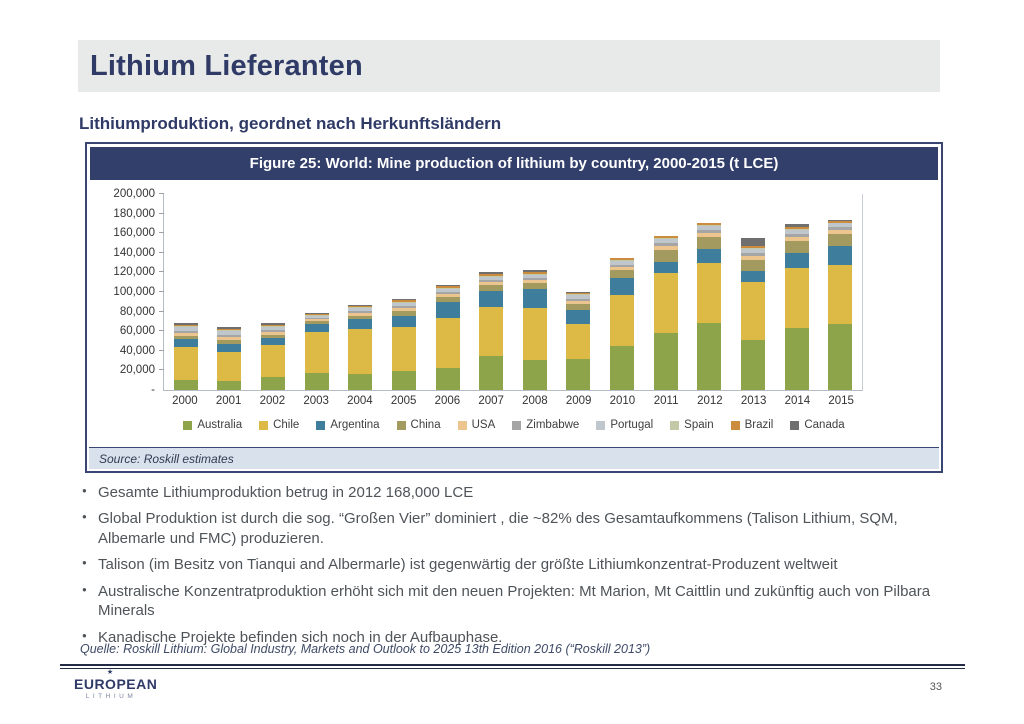  What do you see at coordinates (824, 425) in the screenshot?
I see `legend-label: Canada` at bounding box center [824, 425].